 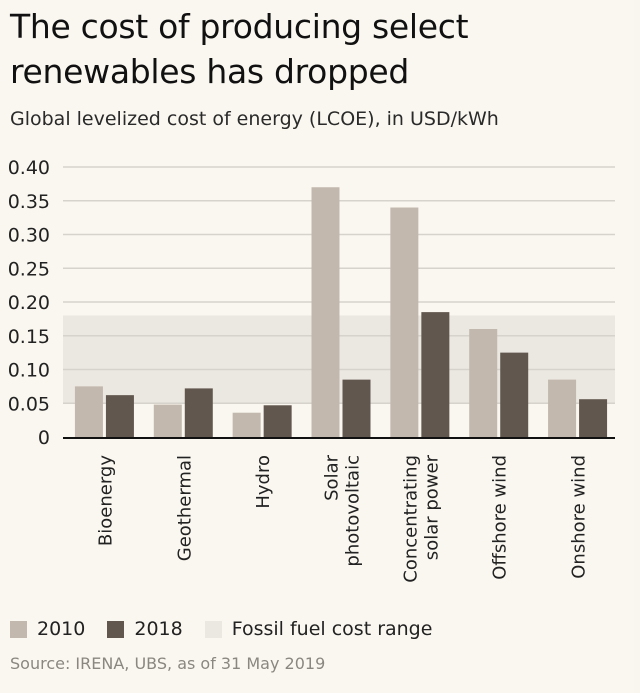 What do you see at coordinates (579, 517) in the screenshot?
I see `category-label: Onshore wind` at bounding box center [579, 517].